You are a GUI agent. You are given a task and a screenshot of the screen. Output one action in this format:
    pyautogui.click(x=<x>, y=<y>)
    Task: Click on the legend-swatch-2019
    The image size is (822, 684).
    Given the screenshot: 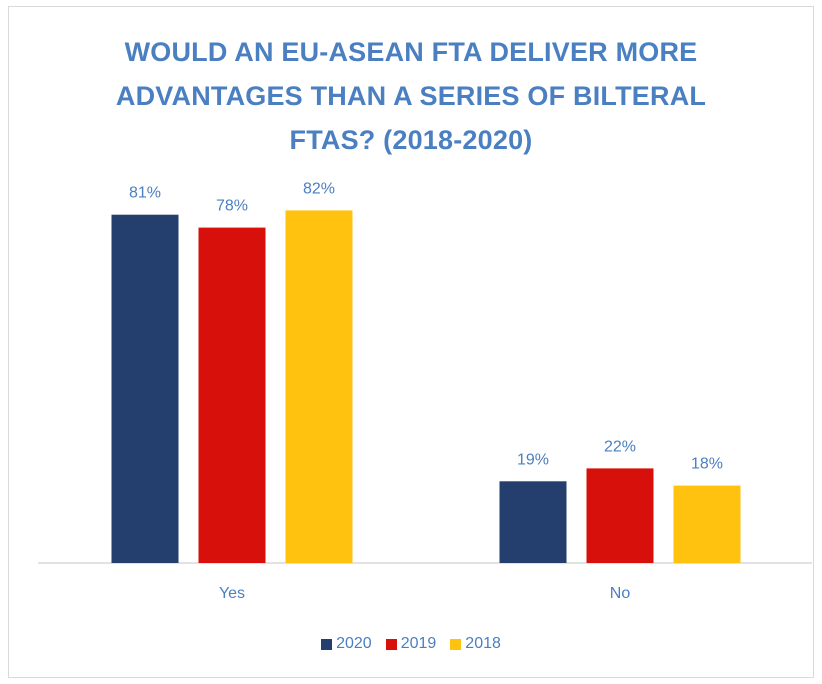 What is the action you would take?
    pyautogui.click(x=391, y=644)
    